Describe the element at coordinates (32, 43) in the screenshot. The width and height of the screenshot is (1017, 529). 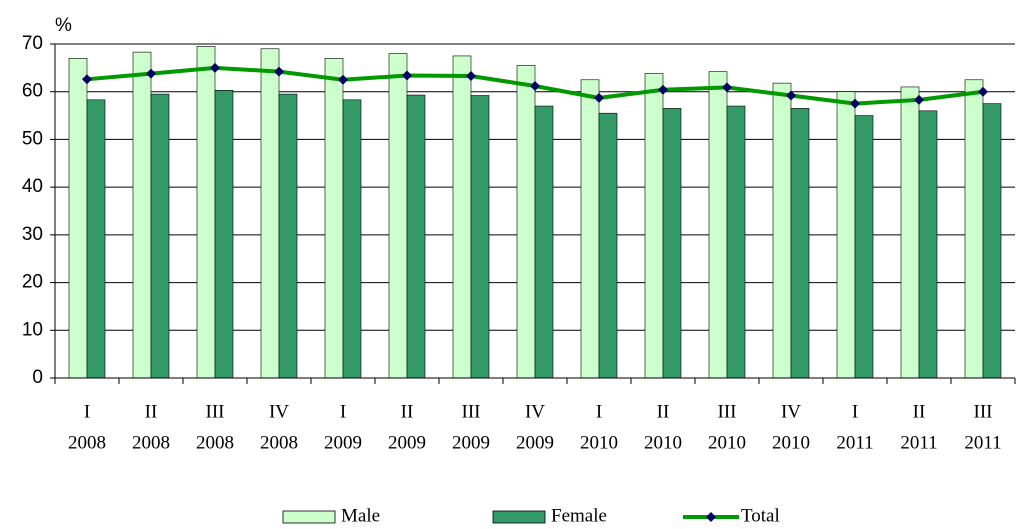
I see `y-tick-label: 70` at that location.